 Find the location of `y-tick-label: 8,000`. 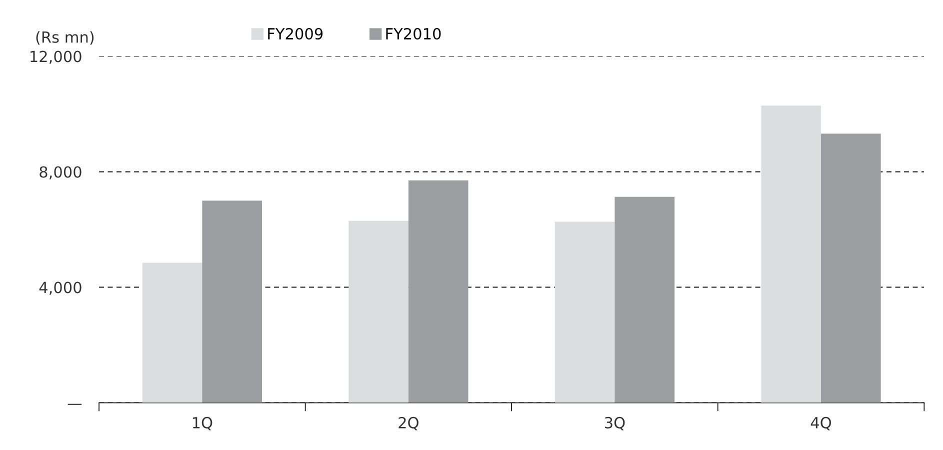

y-tick-label: 8,000 is located at coordinates (61, 173).